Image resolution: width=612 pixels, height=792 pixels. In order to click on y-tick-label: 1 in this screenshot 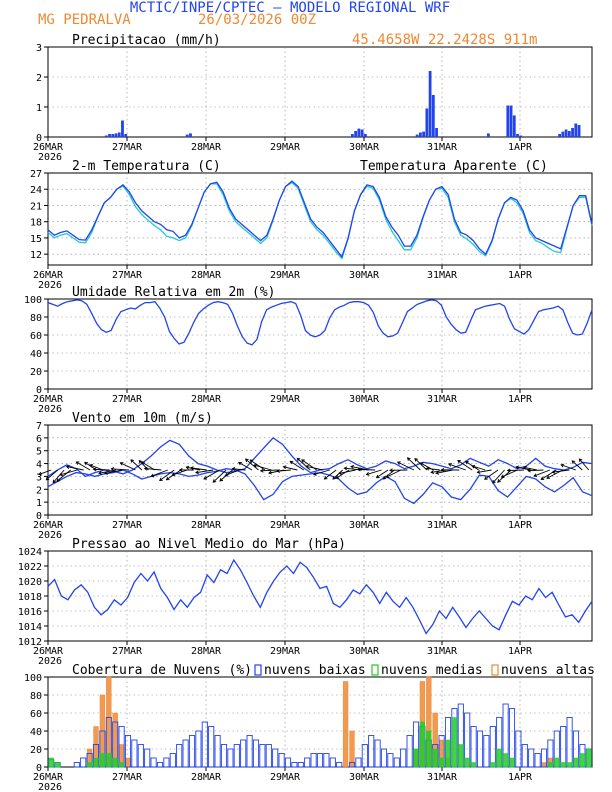, I will do `click(39, 503)`.